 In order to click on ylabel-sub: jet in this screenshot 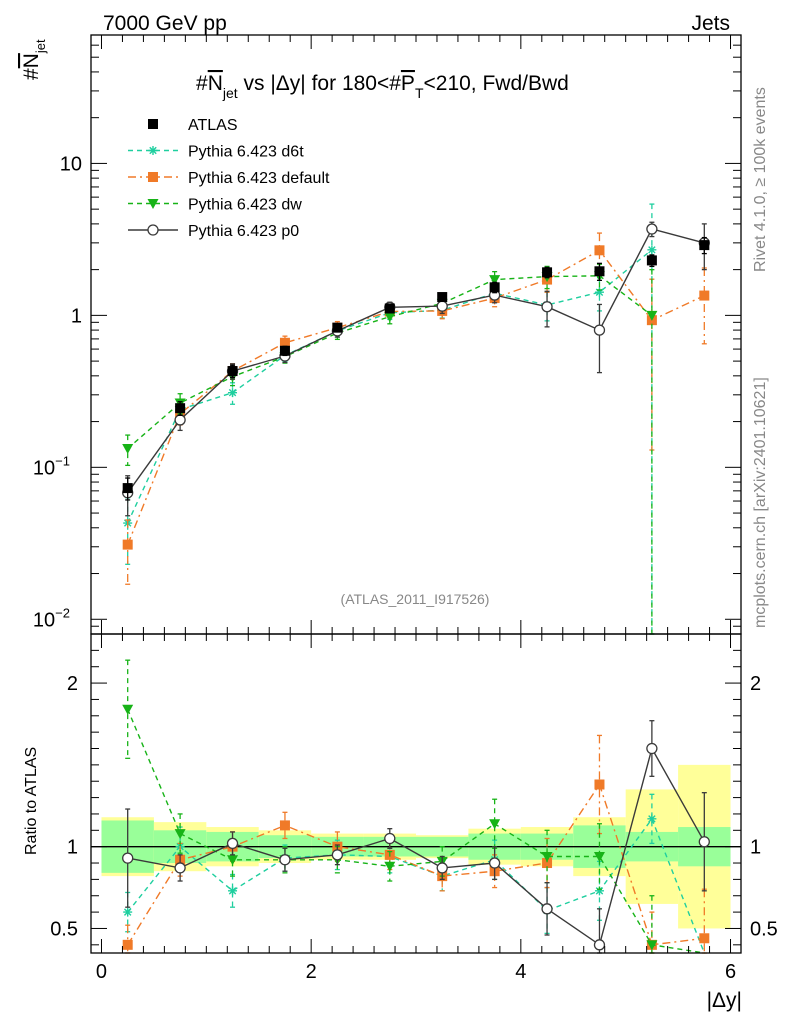, I will do `click(40, 46)`.